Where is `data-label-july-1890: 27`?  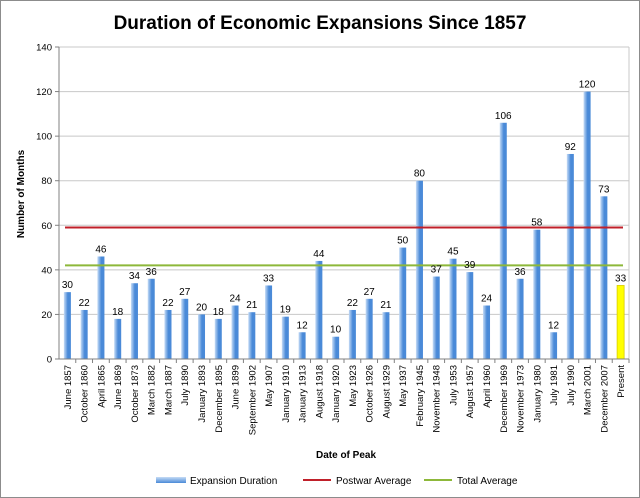 data-label-july-1890: 27 is located at coordinates (185, 292).